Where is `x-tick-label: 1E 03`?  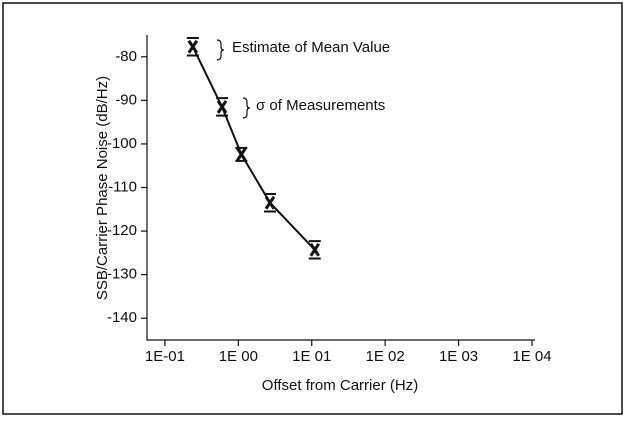 x-tick-label: 1E 03 is located at coordinates (458, 356).